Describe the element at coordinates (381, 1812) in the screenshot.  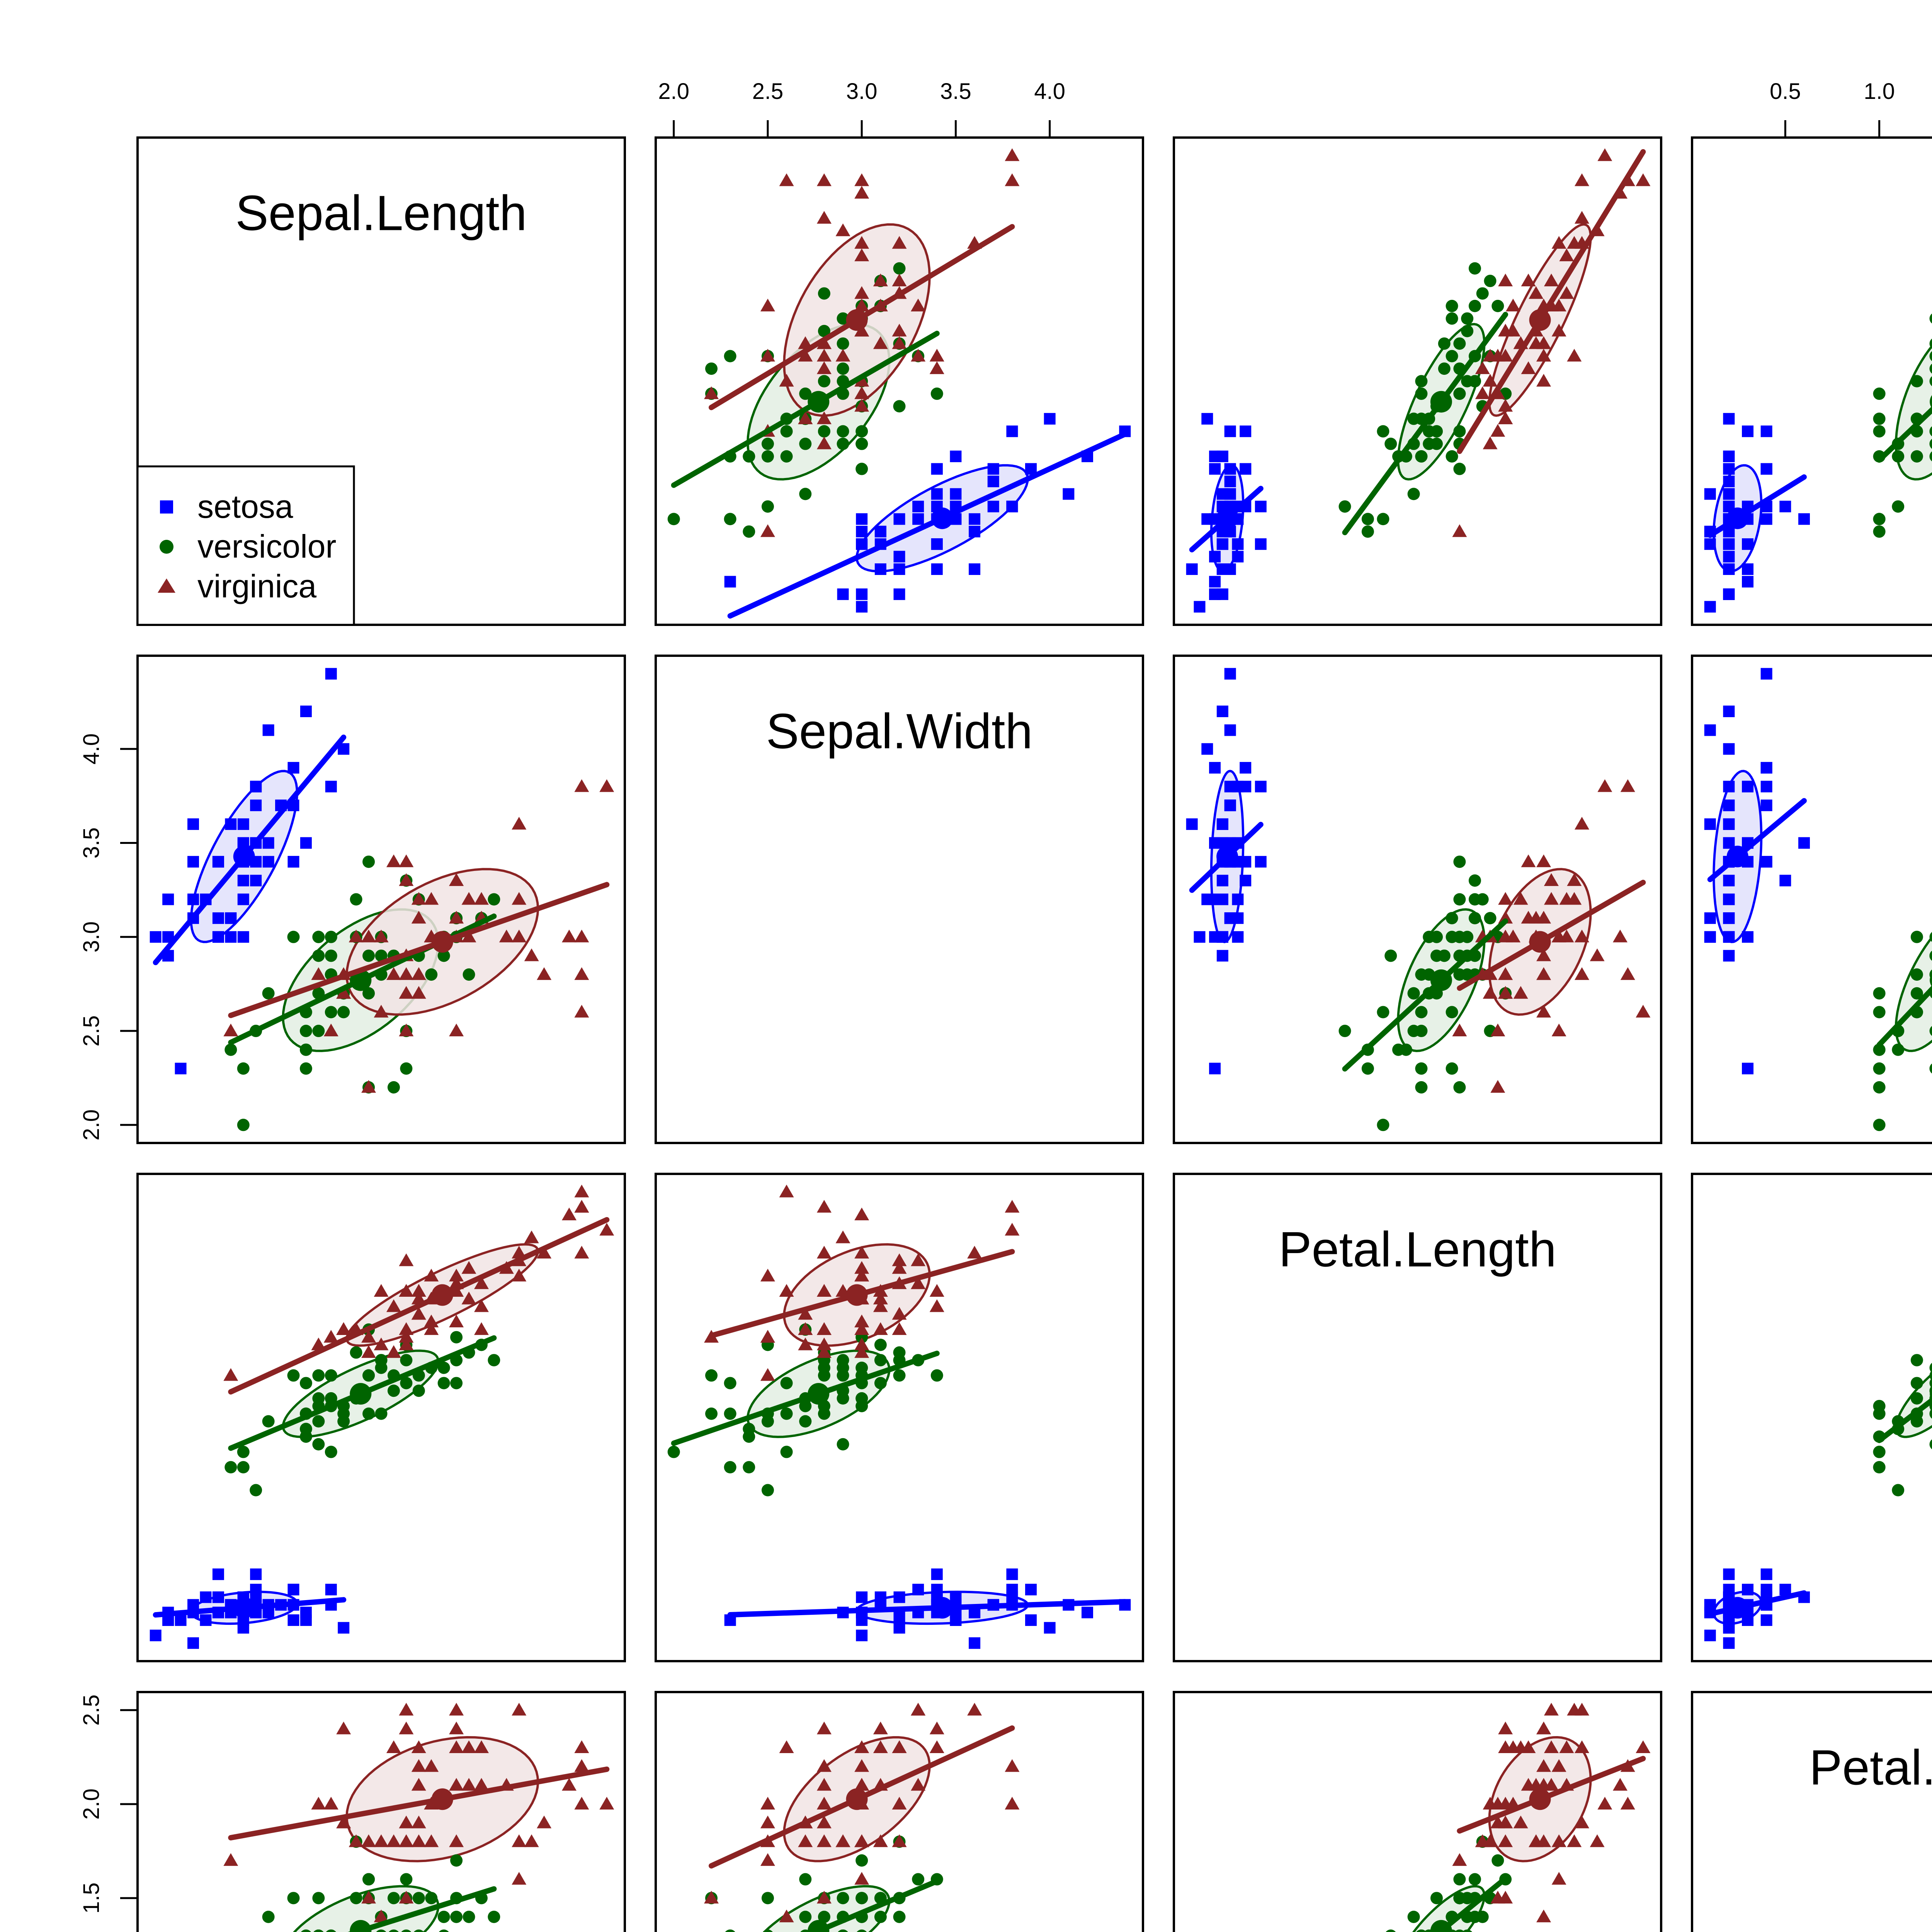
I see `panel-petal-width-vs-sepal-length` at that location.